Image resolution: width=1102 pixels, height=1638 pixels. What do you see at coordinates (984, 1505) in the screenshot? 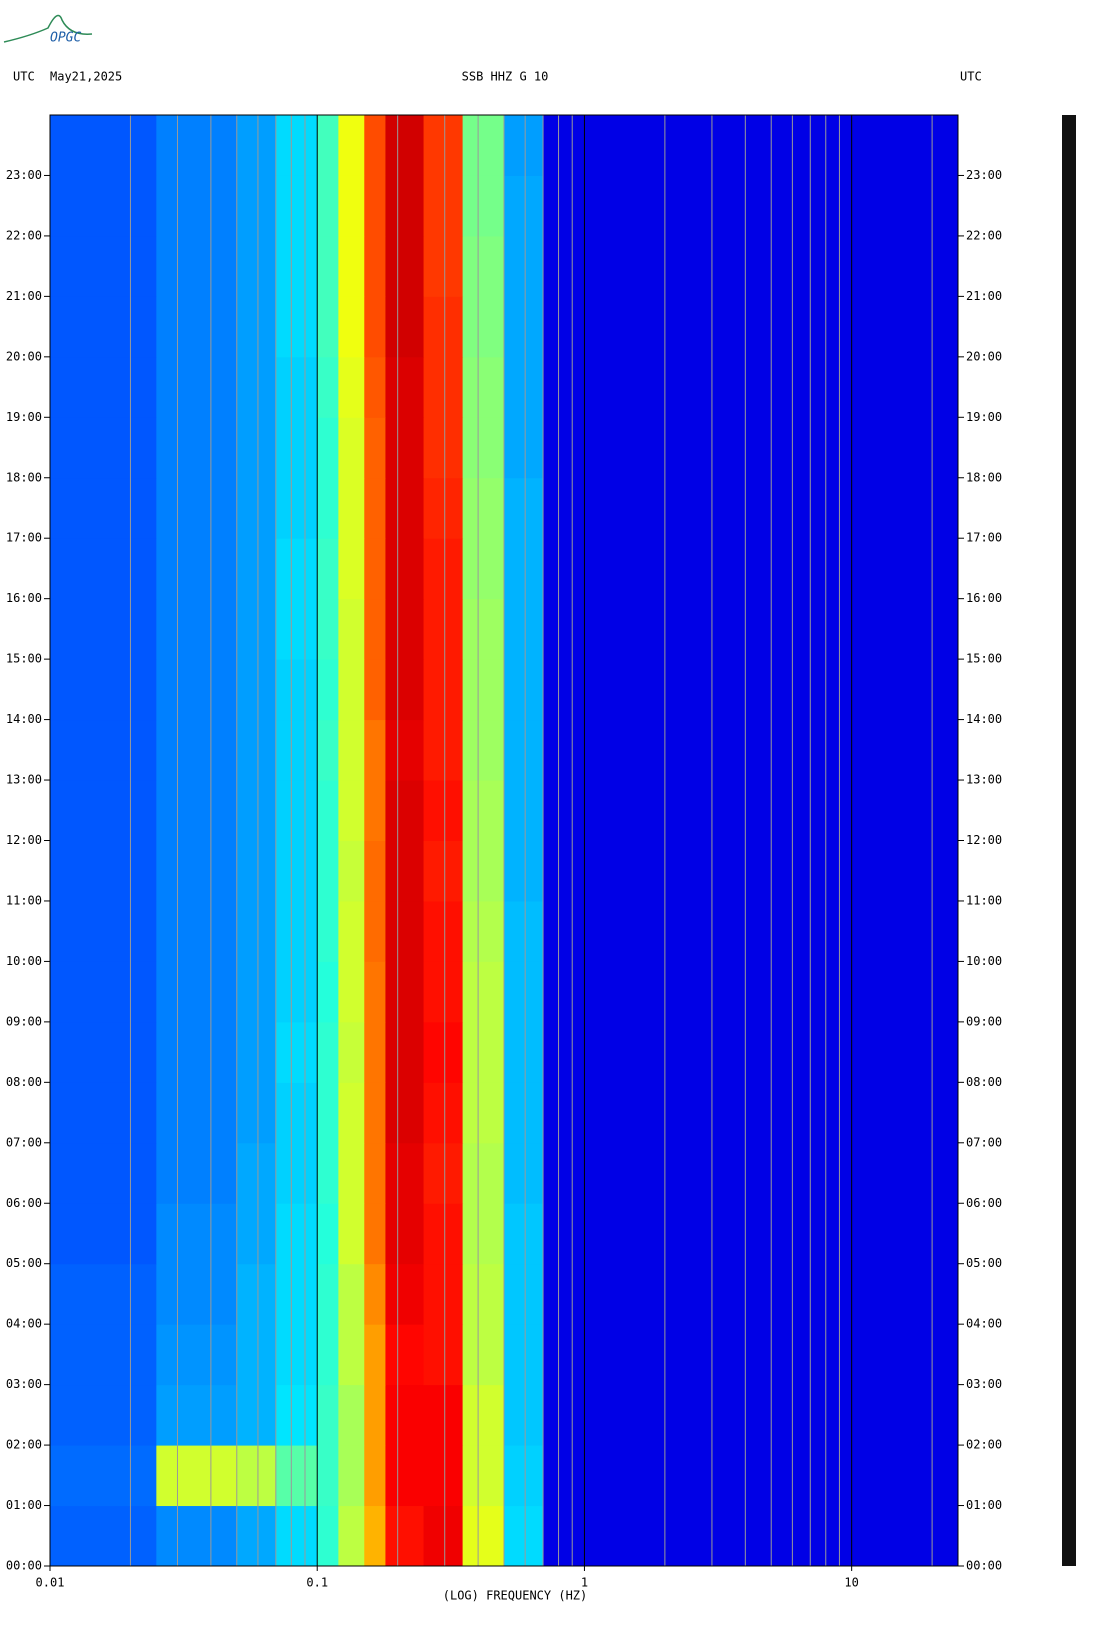
I see `y-tick-label-right: 01:00` at bounding box center [984, 1505].